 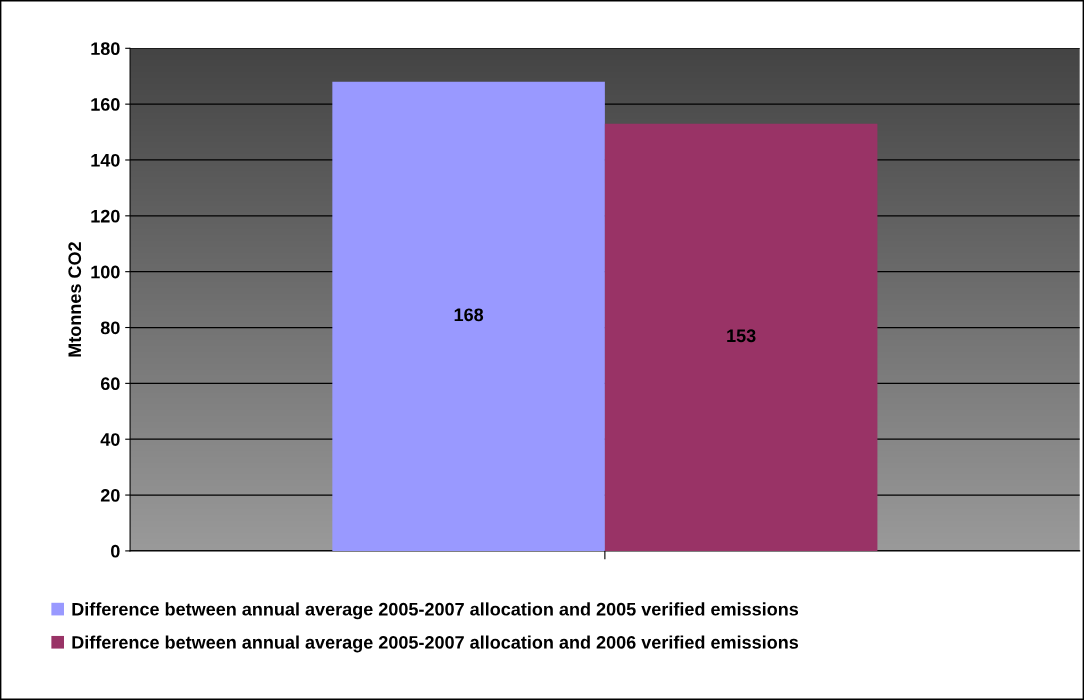 What do you see at coordinates (105, 104) in the screenshot?
I see `y-tick-label: 160` at bounding box center [105, 104].